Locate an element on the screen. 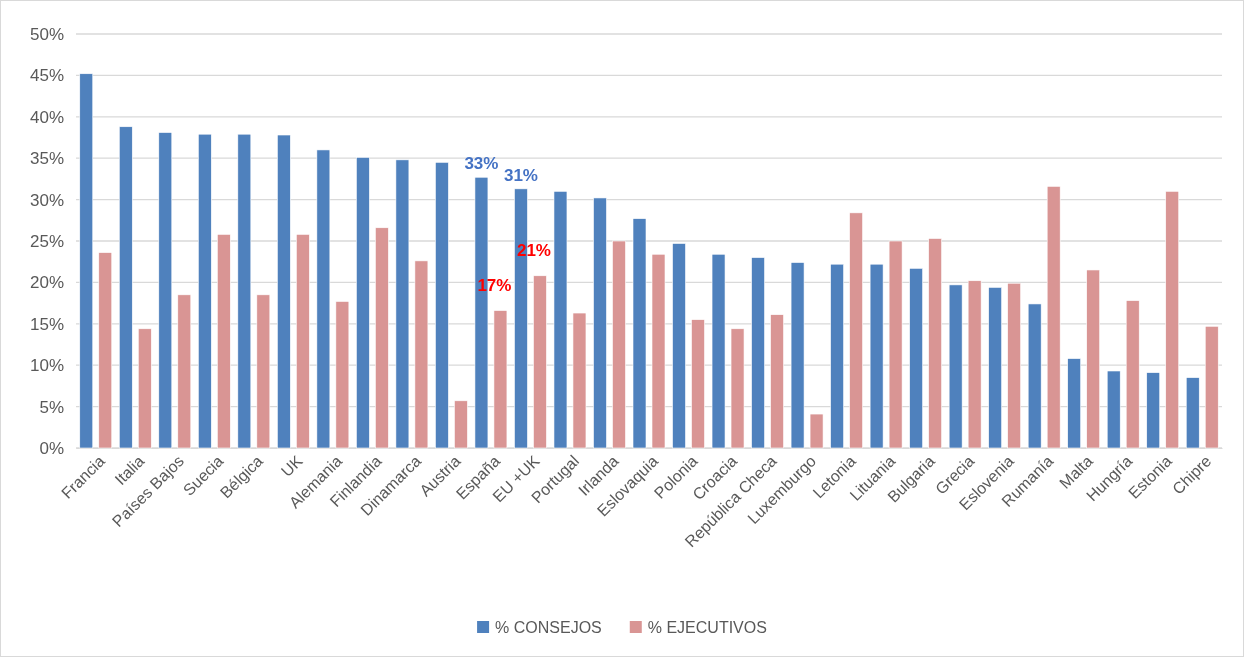 The height and width of the screenshot is (657, 1244). y-tick-label: 30% is located at coordinates (46, 200).